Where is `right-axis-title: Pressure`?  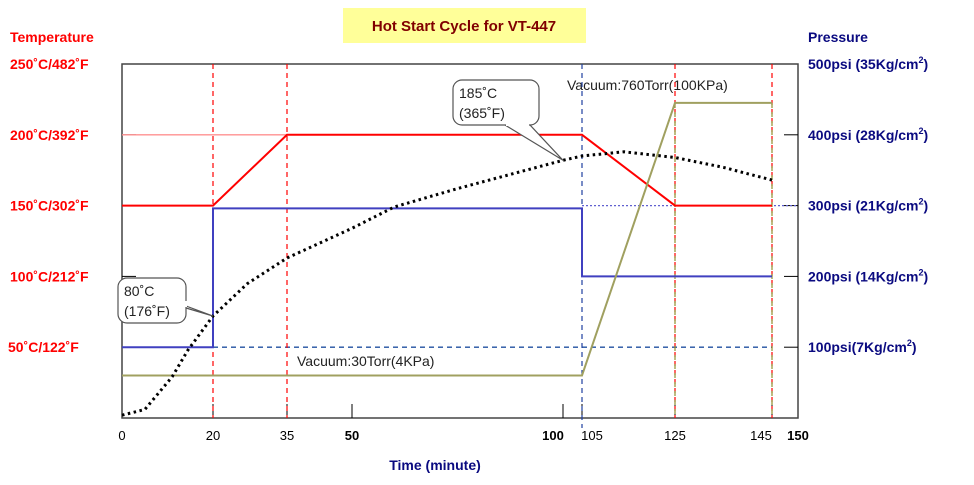 right-axis-title: Pressure is located at coordinates (838, 37).